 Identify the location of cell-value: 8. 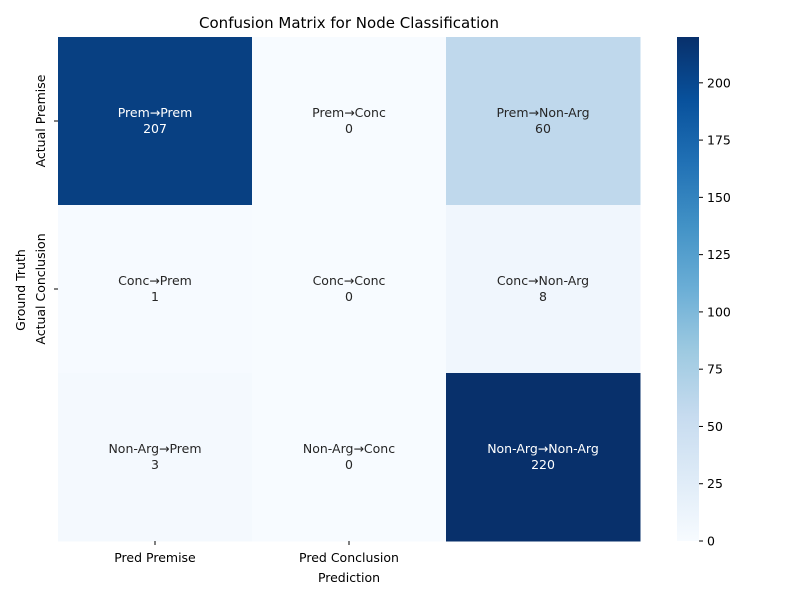
(543, 296).